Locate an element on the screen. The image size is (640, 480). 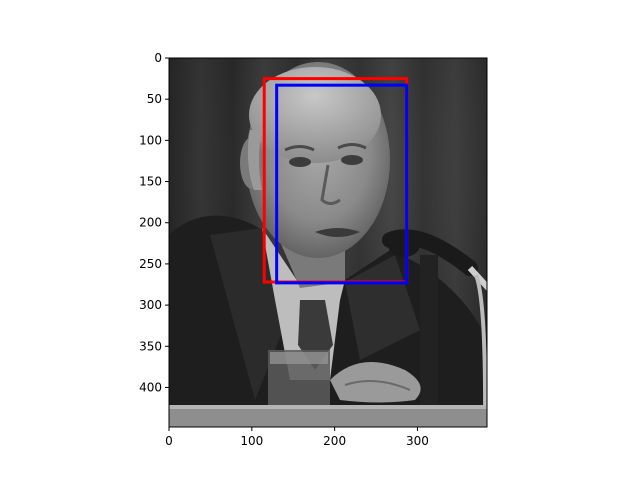
y-tick-label: 50 is located at coordinates (154, 99).